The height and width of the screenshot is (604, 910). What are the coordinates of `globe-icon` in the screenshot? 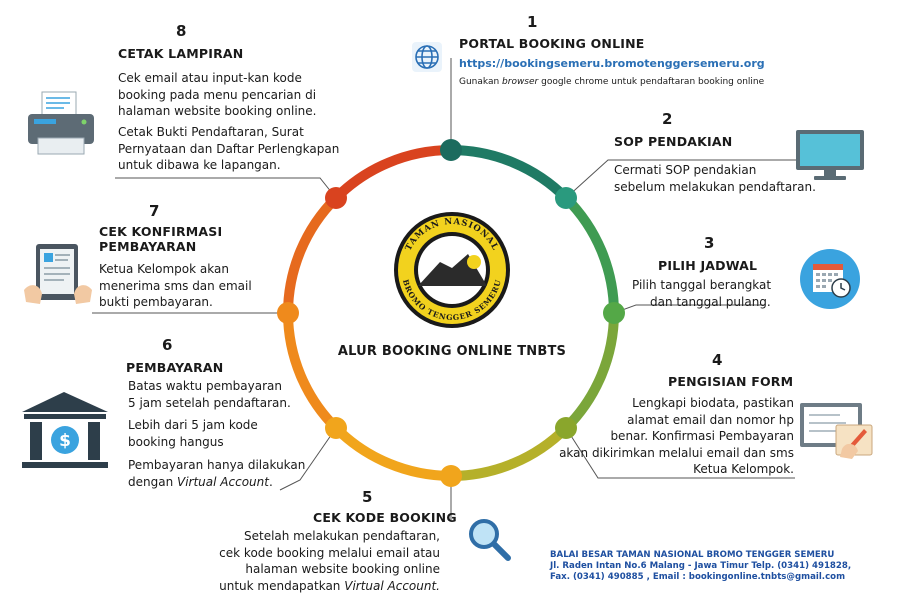 It's located at (427, 57).